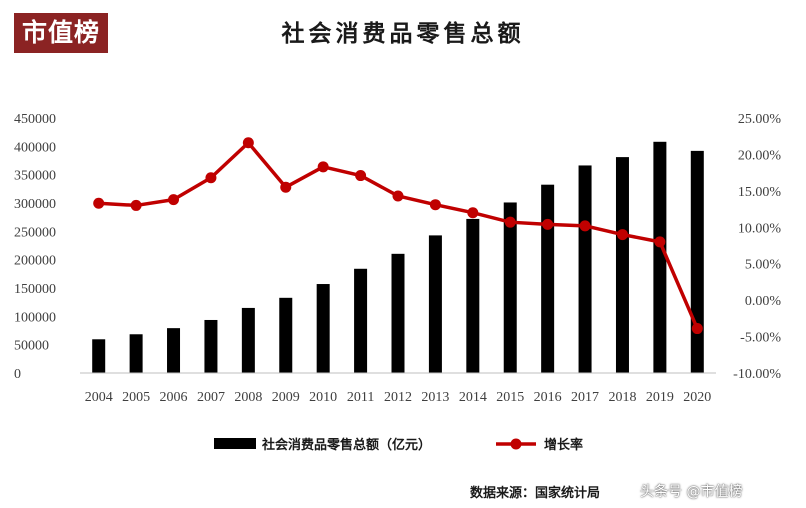 The height and width of the screenshot is (508, 806). What do you see at coordinates (35, 317) in the screenshot?
I see `y-left-tick-label: 100000` at bounding box center [35, 317].